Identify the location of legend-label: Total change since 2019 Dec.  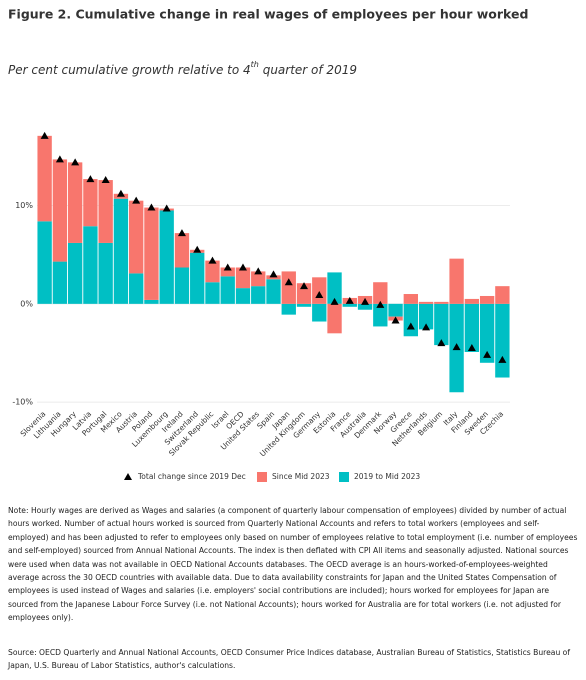
(191, 476).